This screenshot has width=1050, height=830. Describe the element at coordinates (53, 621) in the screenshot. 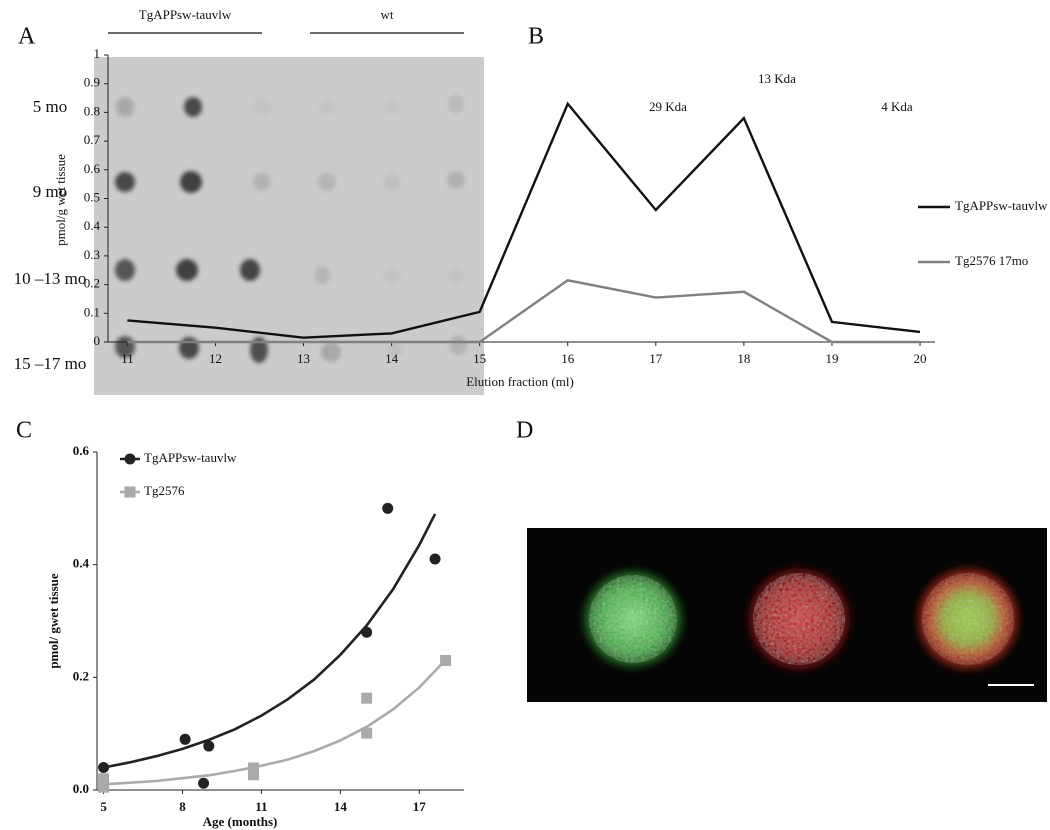

I see `y-axis-title: pmol/ gwet tissue` at that location.